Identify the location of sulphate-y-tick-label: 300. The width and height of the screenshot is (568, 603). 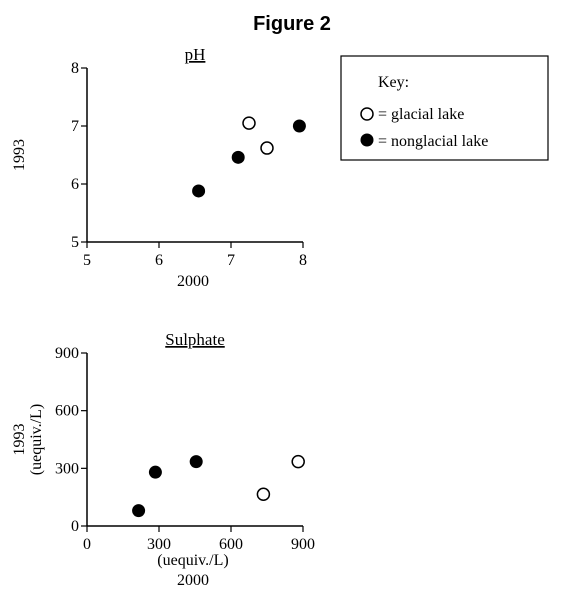
(67, 468).